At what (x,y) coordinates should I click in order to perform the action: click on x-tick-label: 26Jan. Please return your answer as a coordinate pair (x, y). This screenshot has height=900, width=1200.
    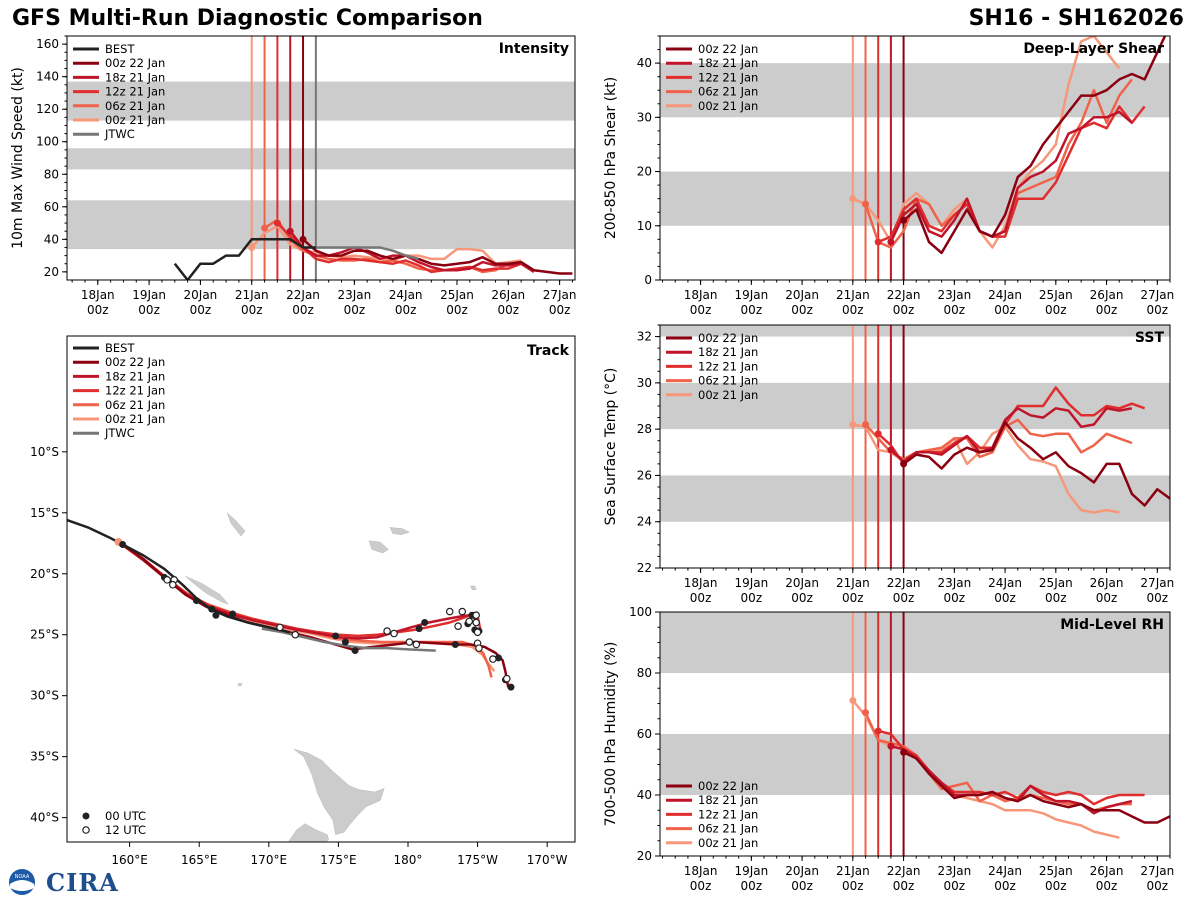
    Looking at the image, I should click on (1107, 295).